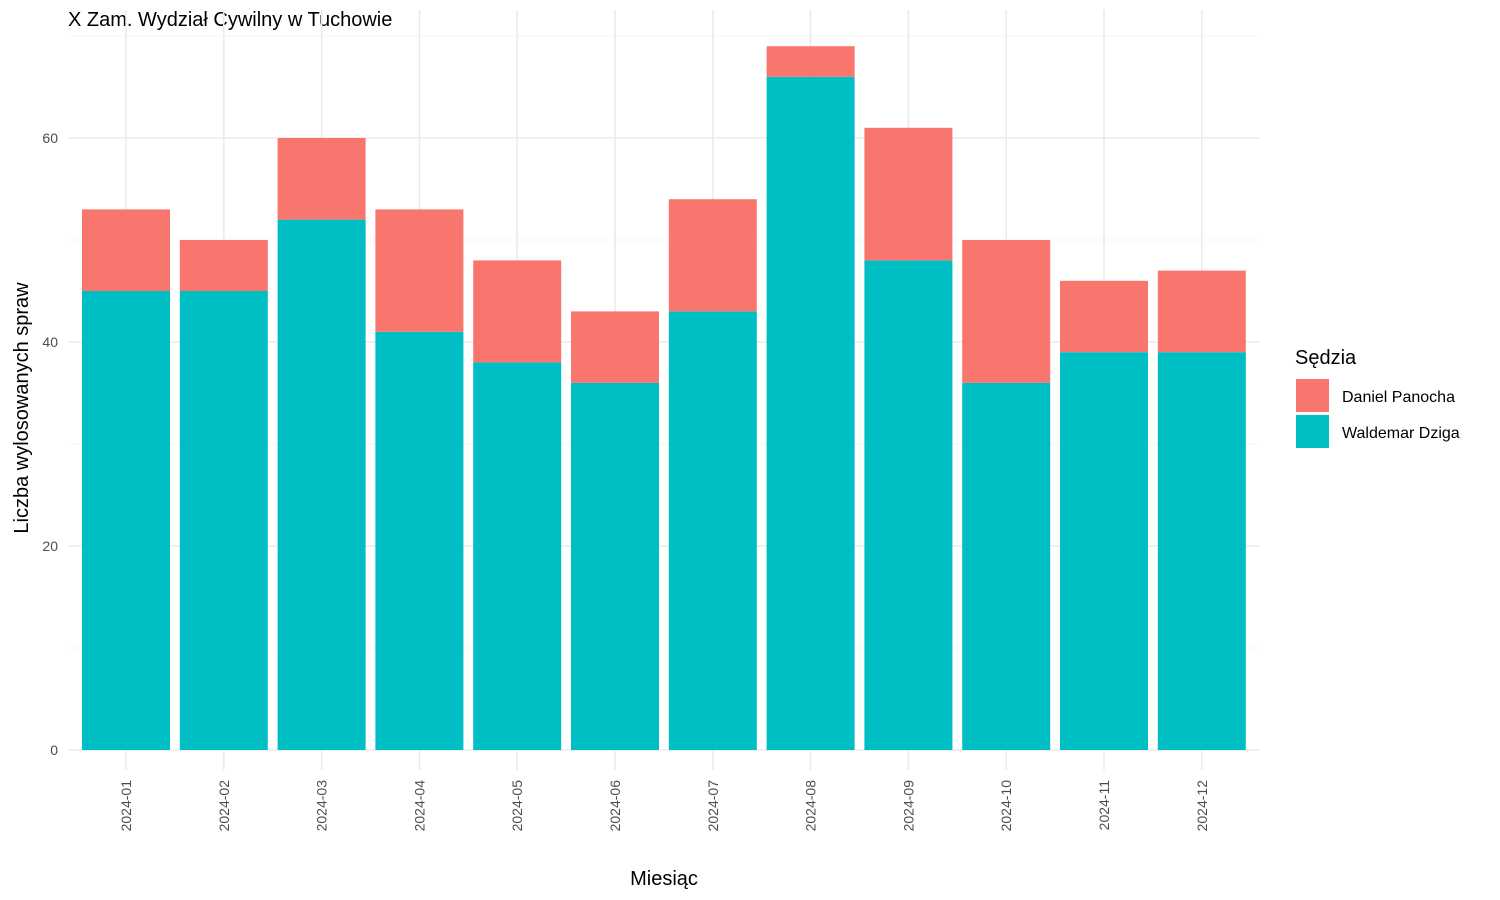 This screenshot has height=900, width=1500. Describe the element at coordinates (50, 444) in the screenshot. I see `y-axis-ticks: 0 20 40 60` at that location.